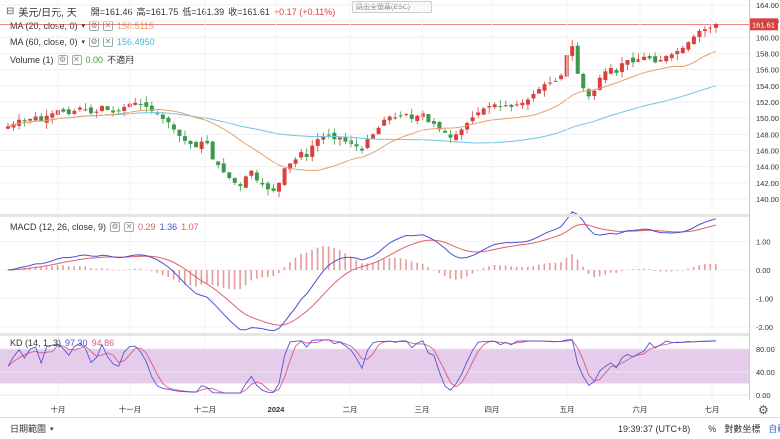 The width and height of the screenshot is (780, 439). I want to click on ma60-label: MA (60, close, 0), so click(44, 42).